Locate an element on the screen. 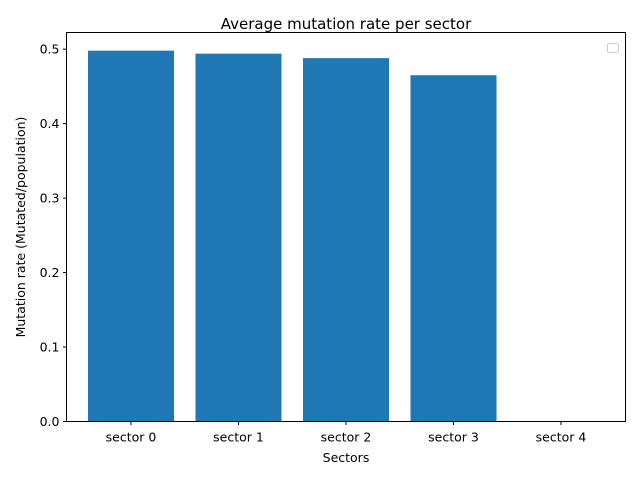 This screenshot has width=640, height=480. x-tick-label: sector 1 is located at coordinates (238, 437).